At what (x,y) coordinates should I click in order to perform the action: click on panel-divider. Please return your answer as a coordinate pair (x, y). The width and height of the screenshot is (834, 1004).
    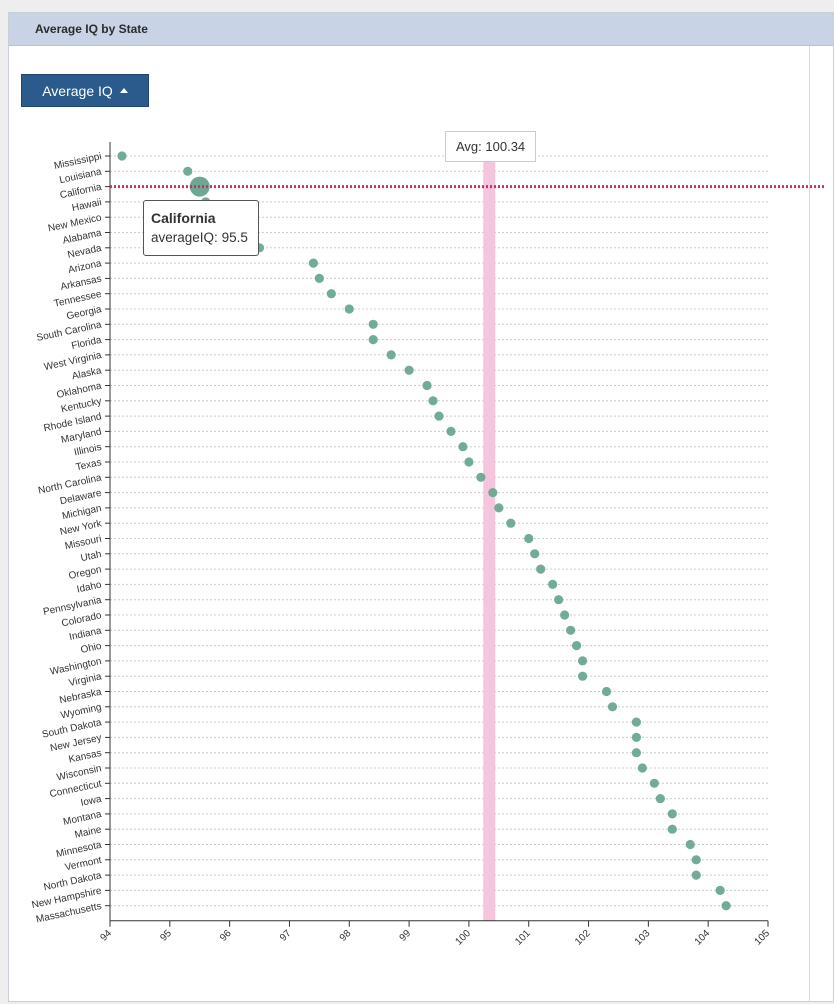
    Looking at the image, I should click on (809, 523).